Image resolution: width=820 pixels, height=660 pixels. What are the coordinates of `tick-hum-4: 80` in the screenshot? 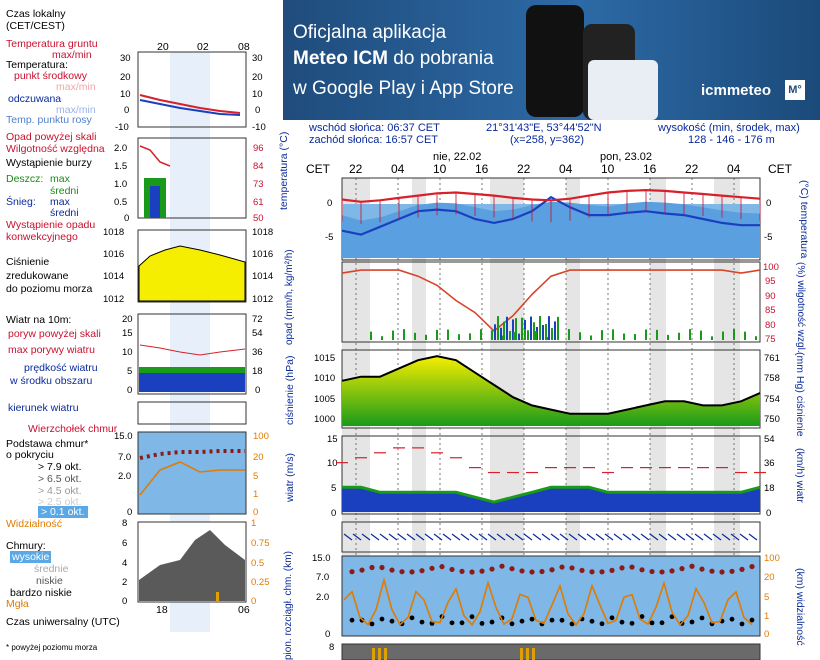 It's located at (770, 325).